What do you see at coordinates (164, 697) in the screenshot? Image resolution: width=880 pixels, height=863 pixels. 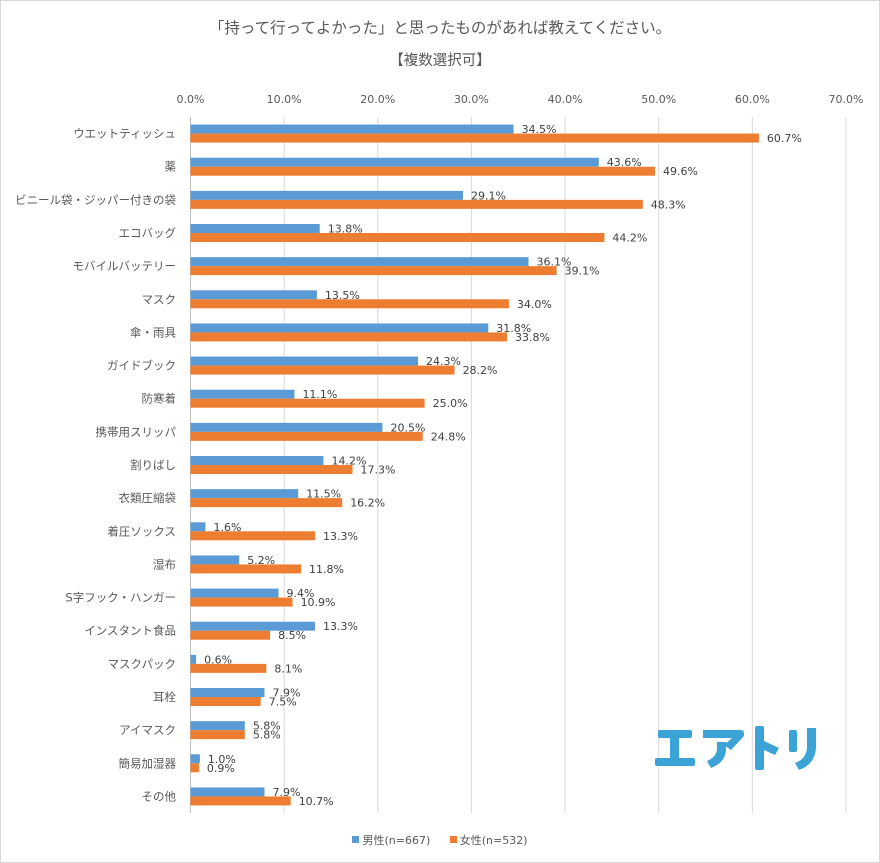 I see `category-label: 耳栓` at bounding box center [164, 697].